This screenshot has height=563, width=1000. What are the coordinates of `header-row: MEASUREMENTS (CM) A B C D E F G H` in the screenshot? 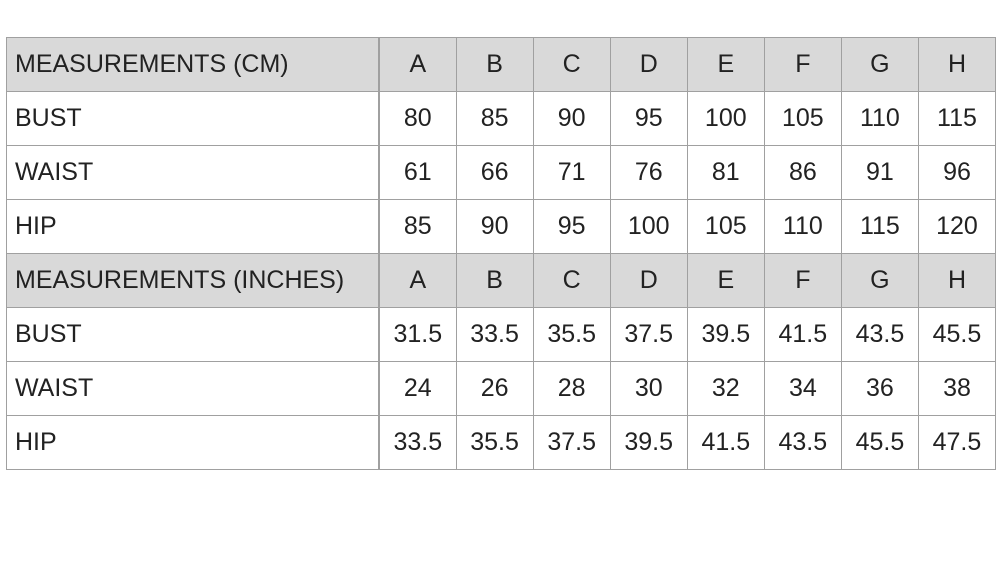 It's located at (501, 64).